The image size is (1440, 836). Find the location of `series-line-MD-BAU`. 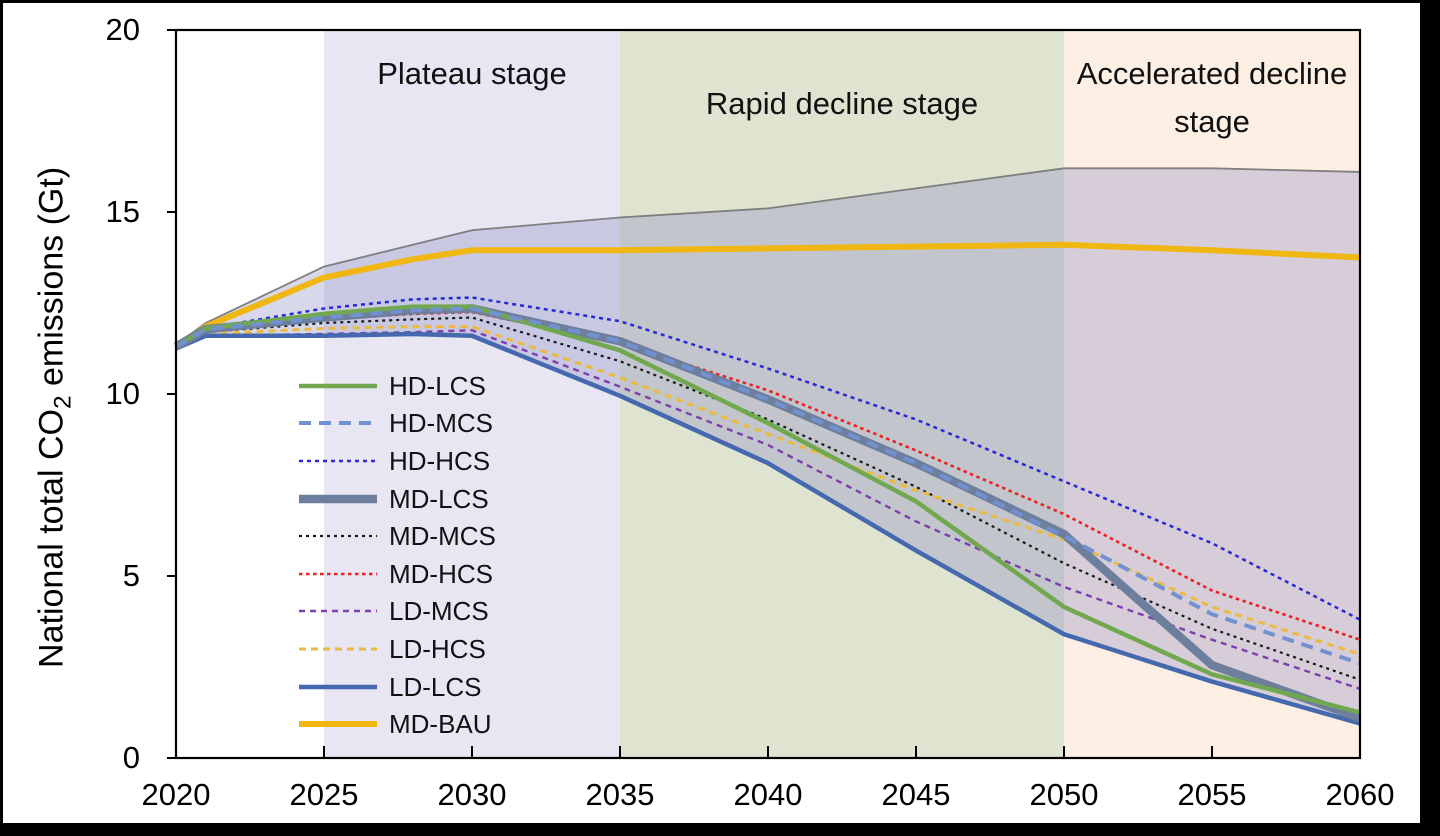

series-line-MD-BAU is located at coordinates (767, 295).